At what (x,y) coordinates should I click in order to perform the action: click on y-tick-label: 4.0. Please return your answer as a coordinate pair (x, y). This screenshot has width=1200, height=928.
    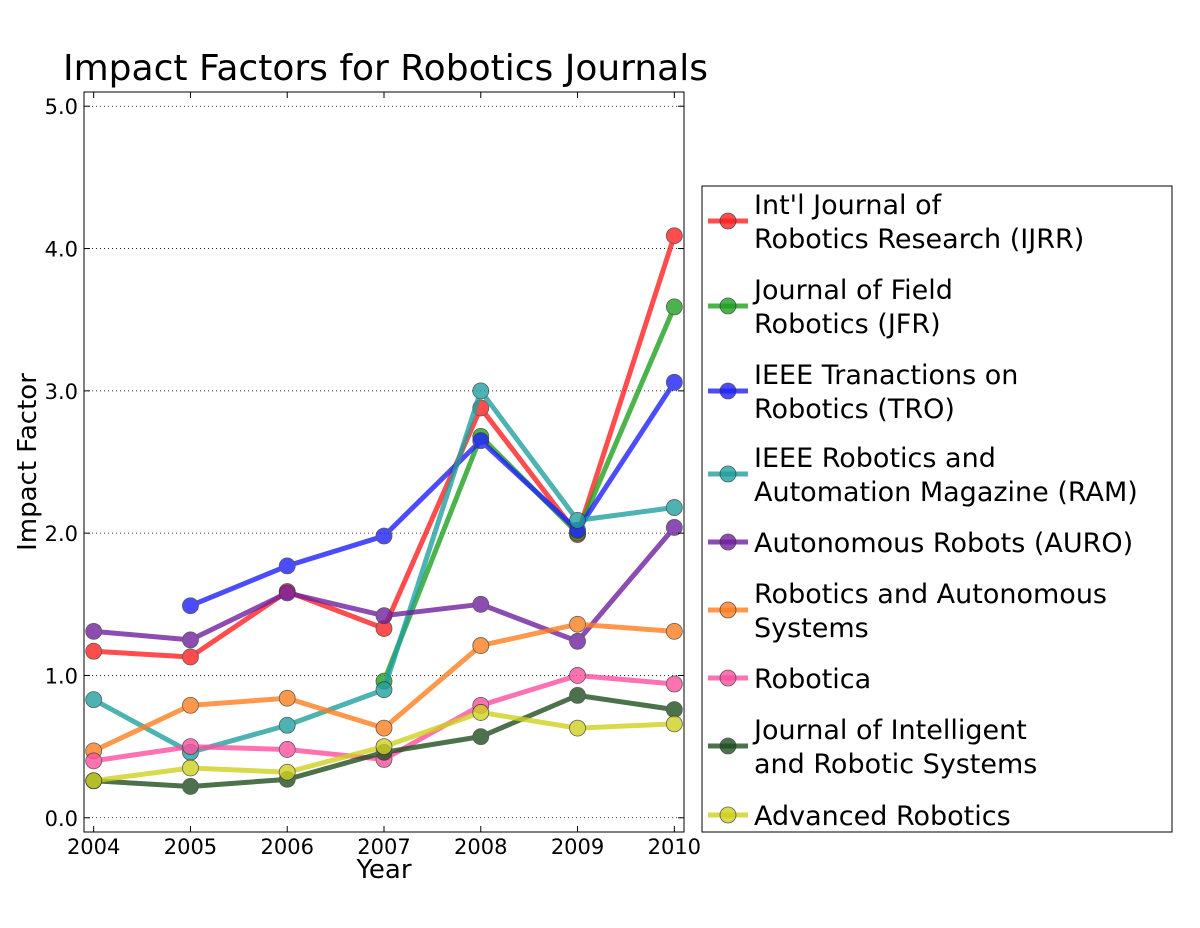
    Looking at the image, I should click on (61, 250).